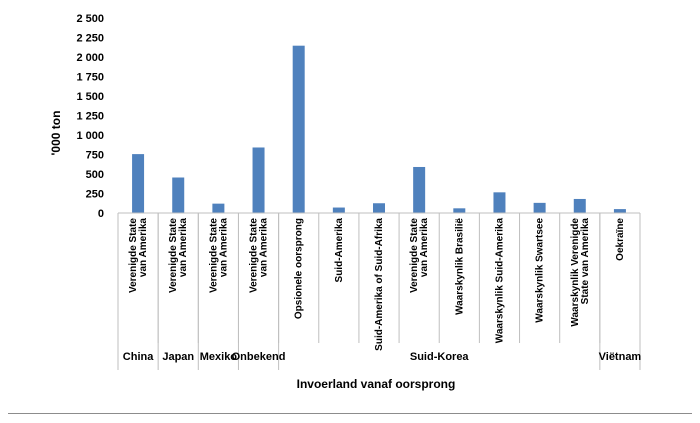  I want to click on category-label: Waarskynlik Swartsee, so click(540, 270).